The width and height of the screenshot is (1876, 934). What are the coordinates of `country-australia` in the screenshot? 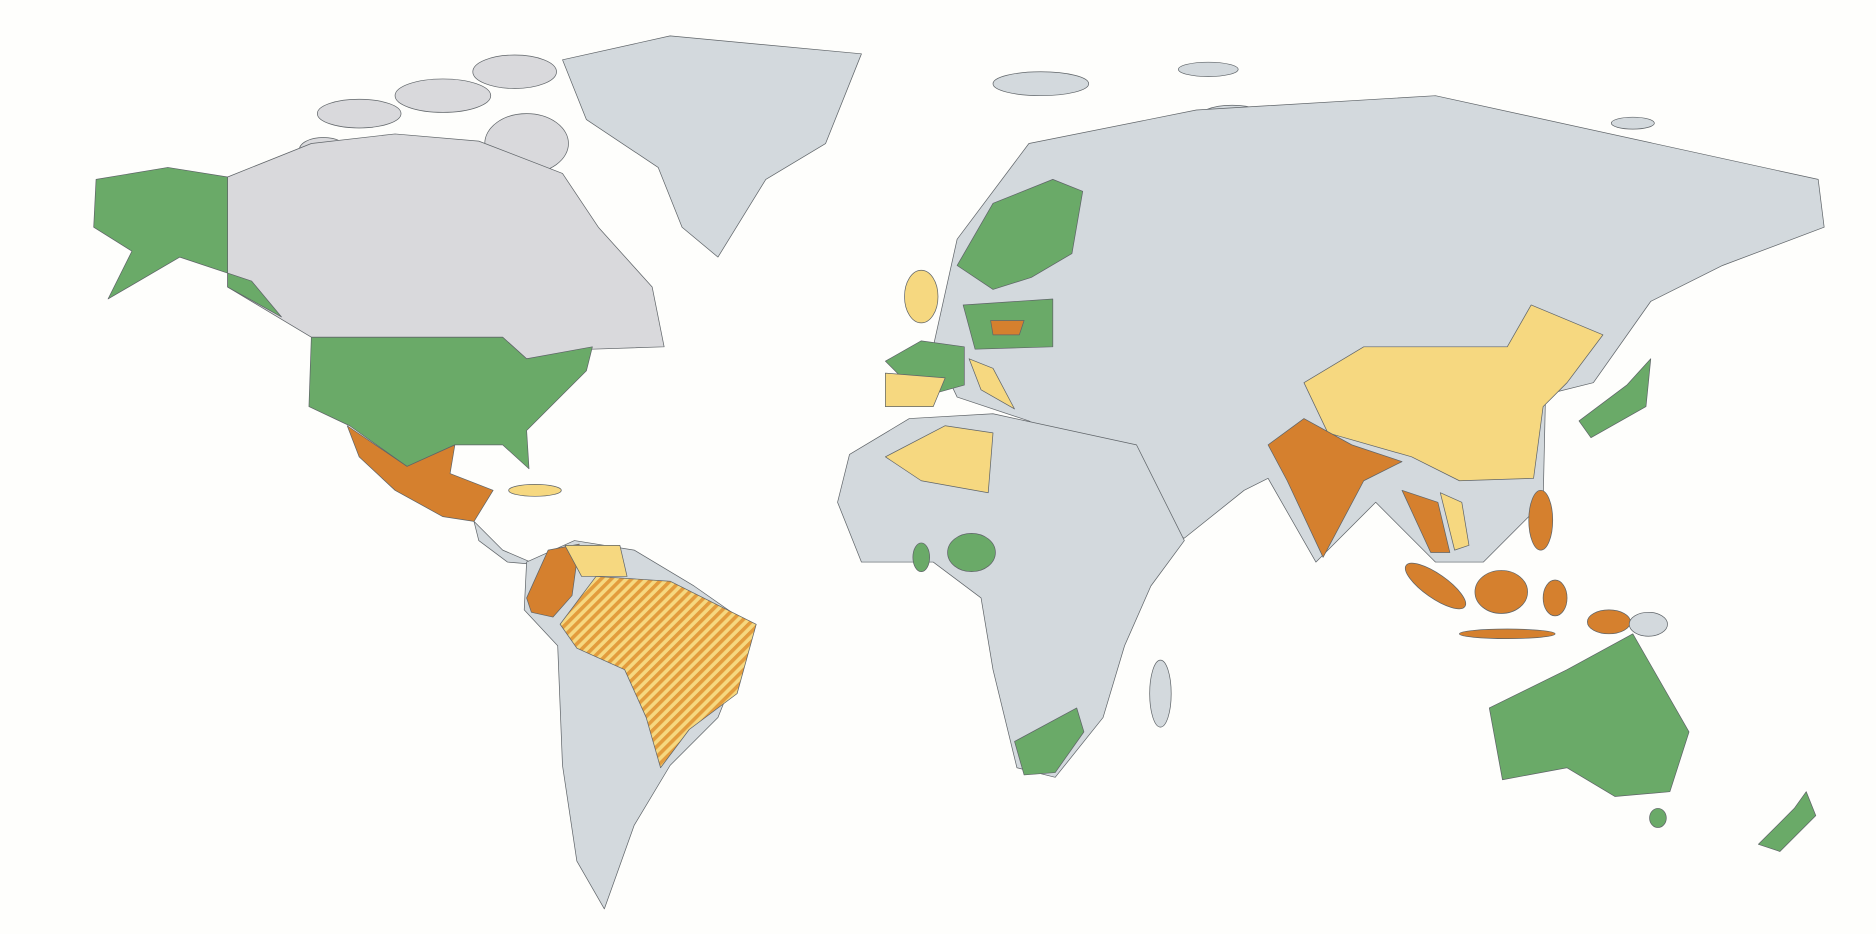 It's located at (1589, 715).